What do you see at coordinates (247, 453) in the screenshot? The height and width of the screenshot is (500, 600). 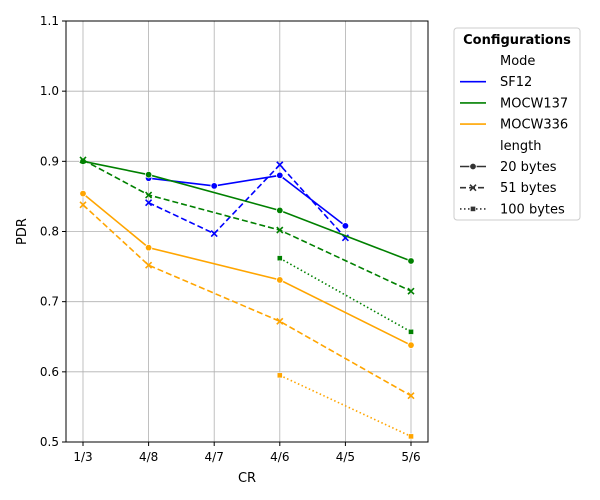 I see `x-axis-ticks: 1/3 4/8 4/7 4/6 4/5 5/6` at bounding box center [247, 453].